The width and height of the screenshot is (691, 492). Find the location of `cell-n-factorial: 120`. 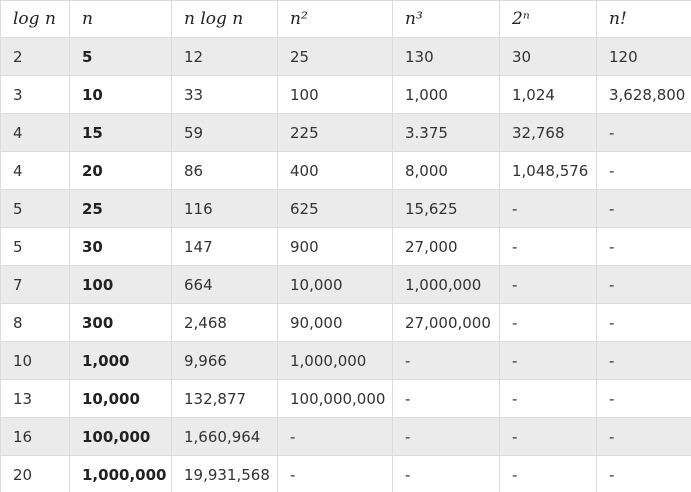

cell-n-factorial: 120 is located at coordinates (643, 56).